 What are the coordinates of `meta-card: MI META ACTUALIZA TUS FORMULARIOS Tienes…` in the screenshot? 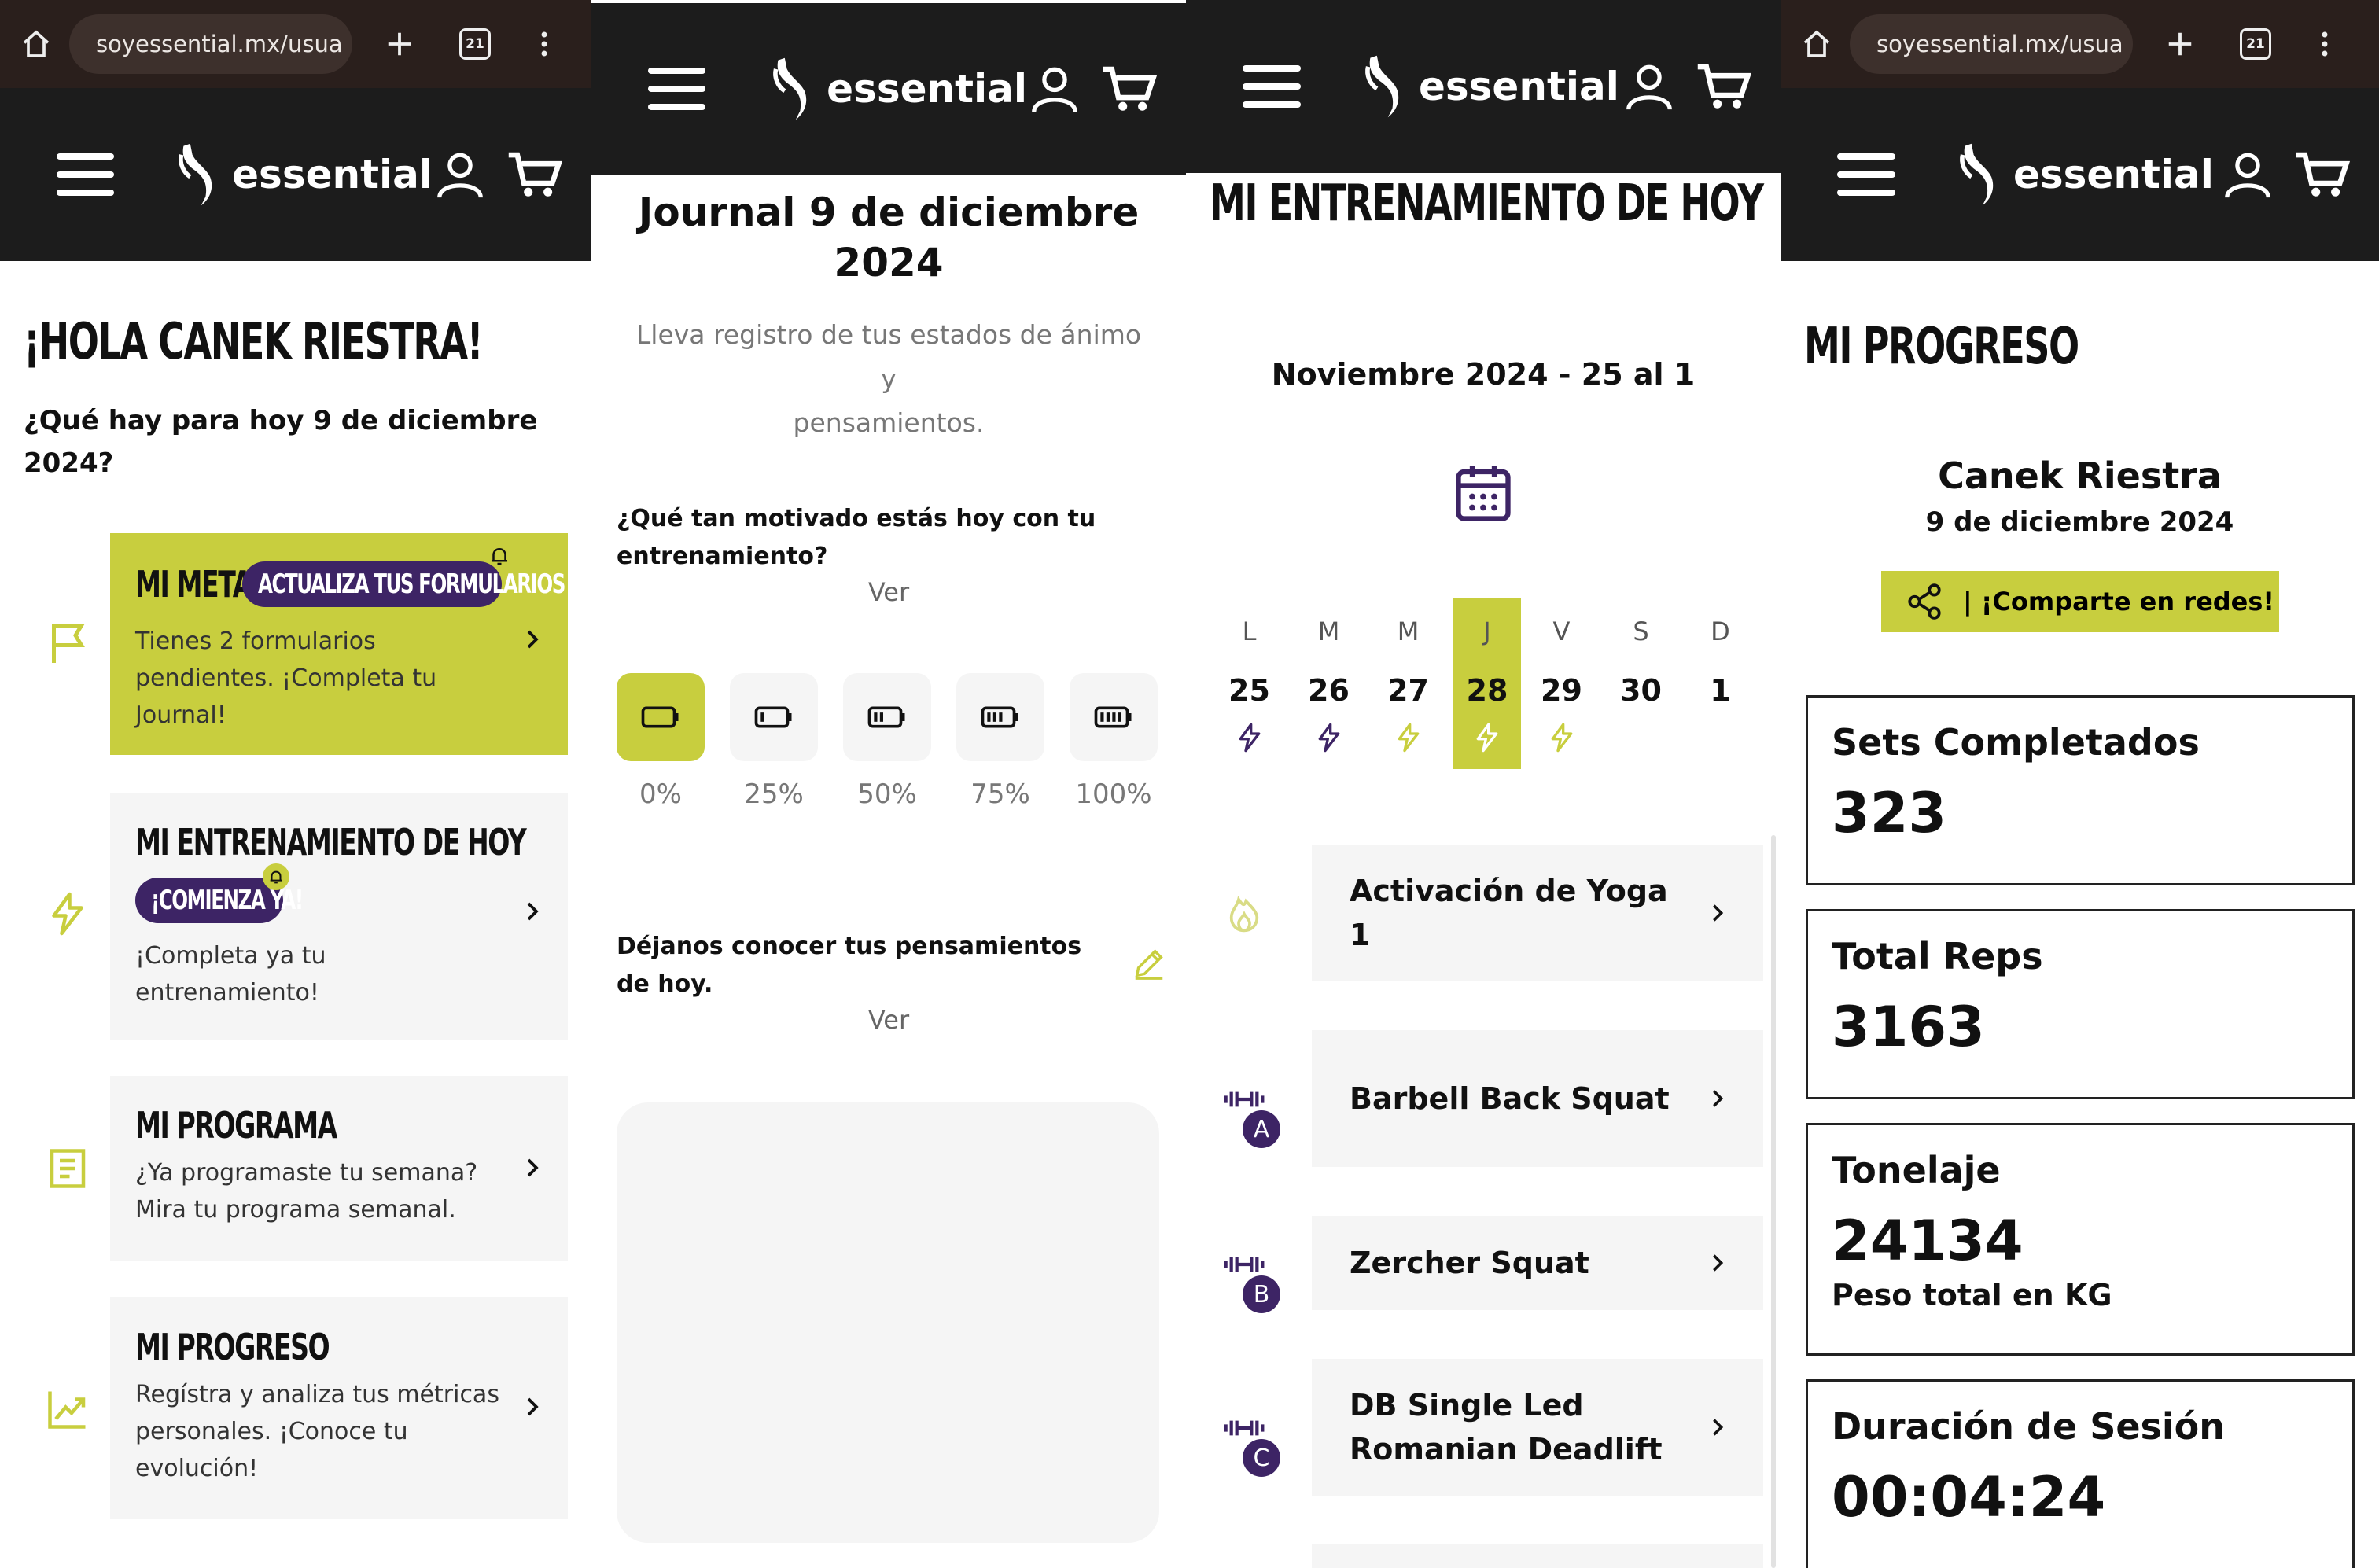 It's located at (339, 644).